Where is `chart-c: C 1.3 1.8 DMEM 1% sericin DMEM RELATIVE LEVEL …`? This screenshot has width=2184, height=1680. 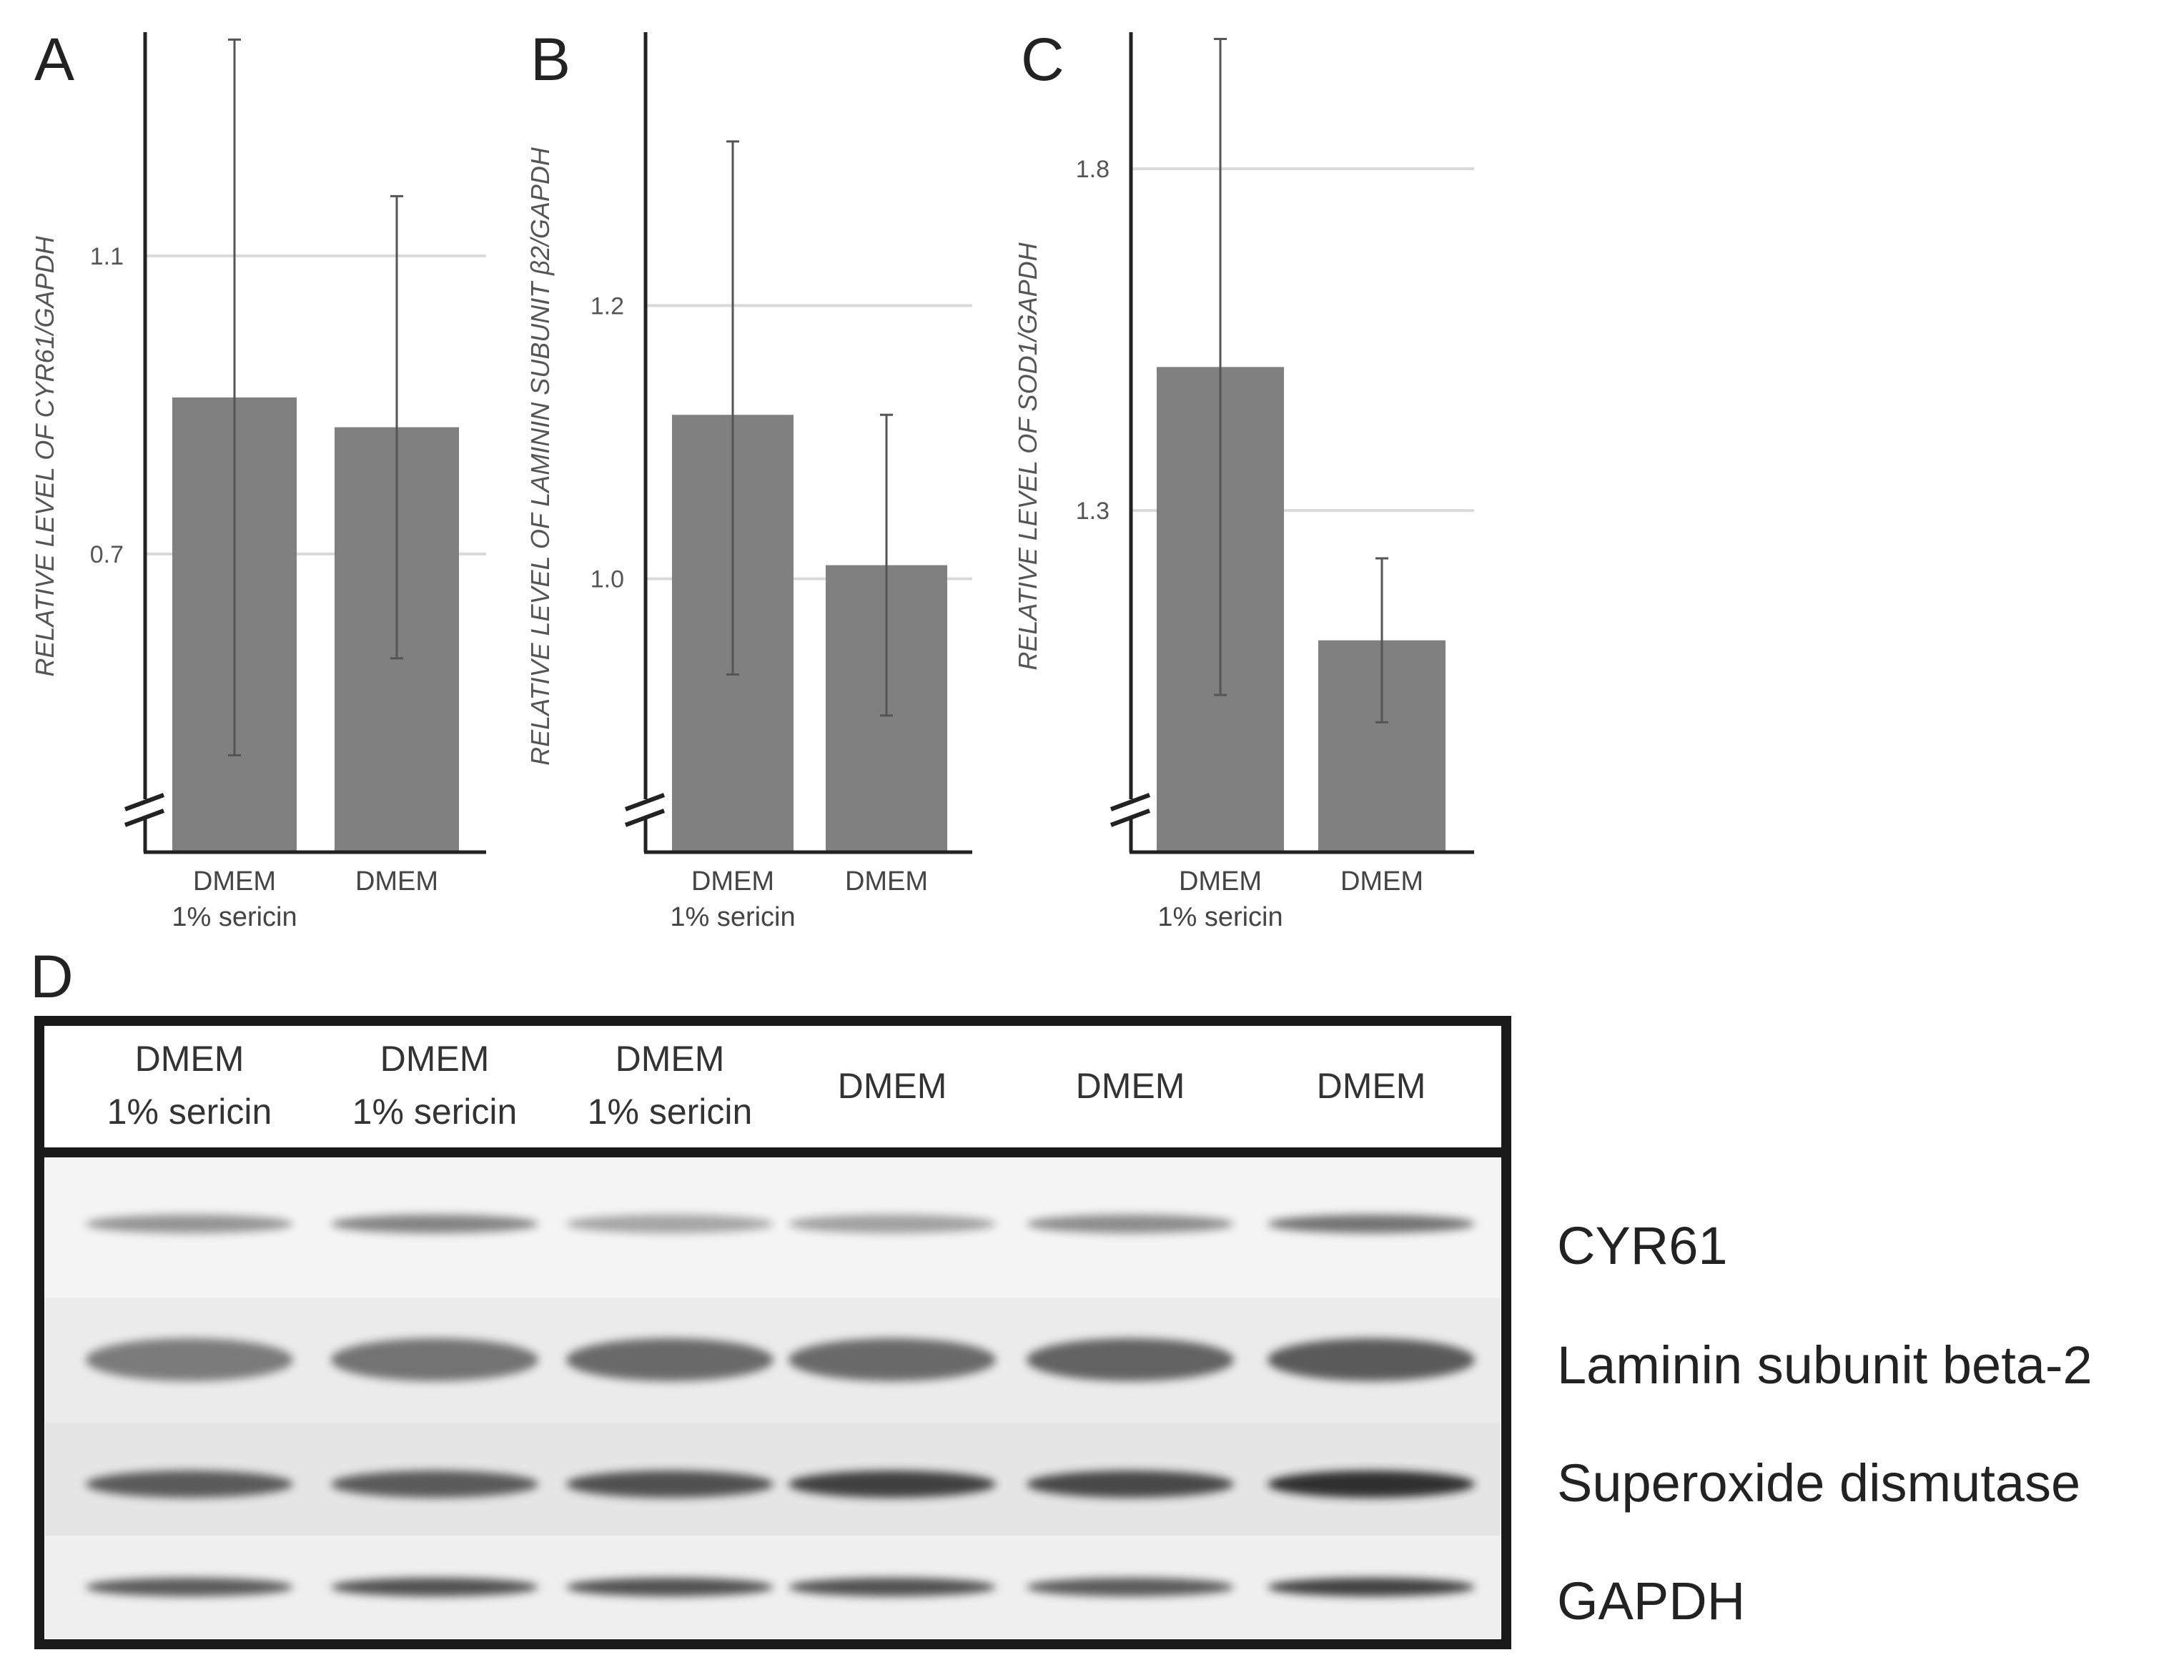
chart-c: C 1.3 1.8 DMEM 1% sericin DMEM RELATIVE LEVEL … is located at coordinates (1243, 479).